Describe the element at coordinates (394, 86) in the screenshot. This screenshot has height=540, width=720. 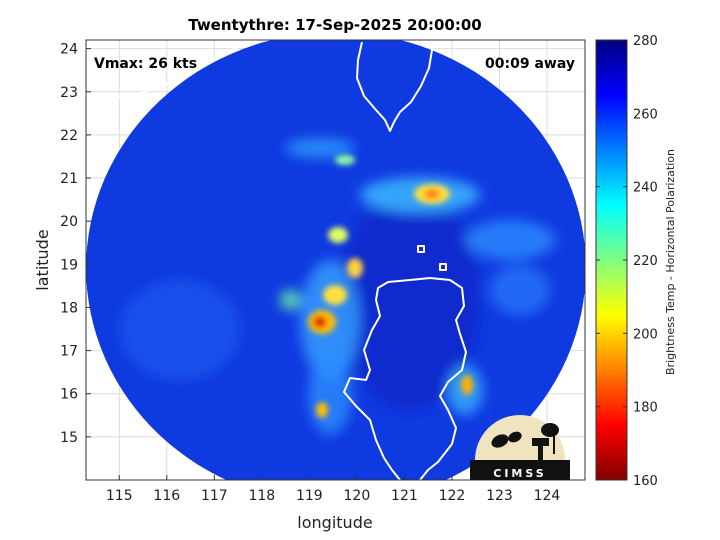
I see `coastline-taiwan` at that location.